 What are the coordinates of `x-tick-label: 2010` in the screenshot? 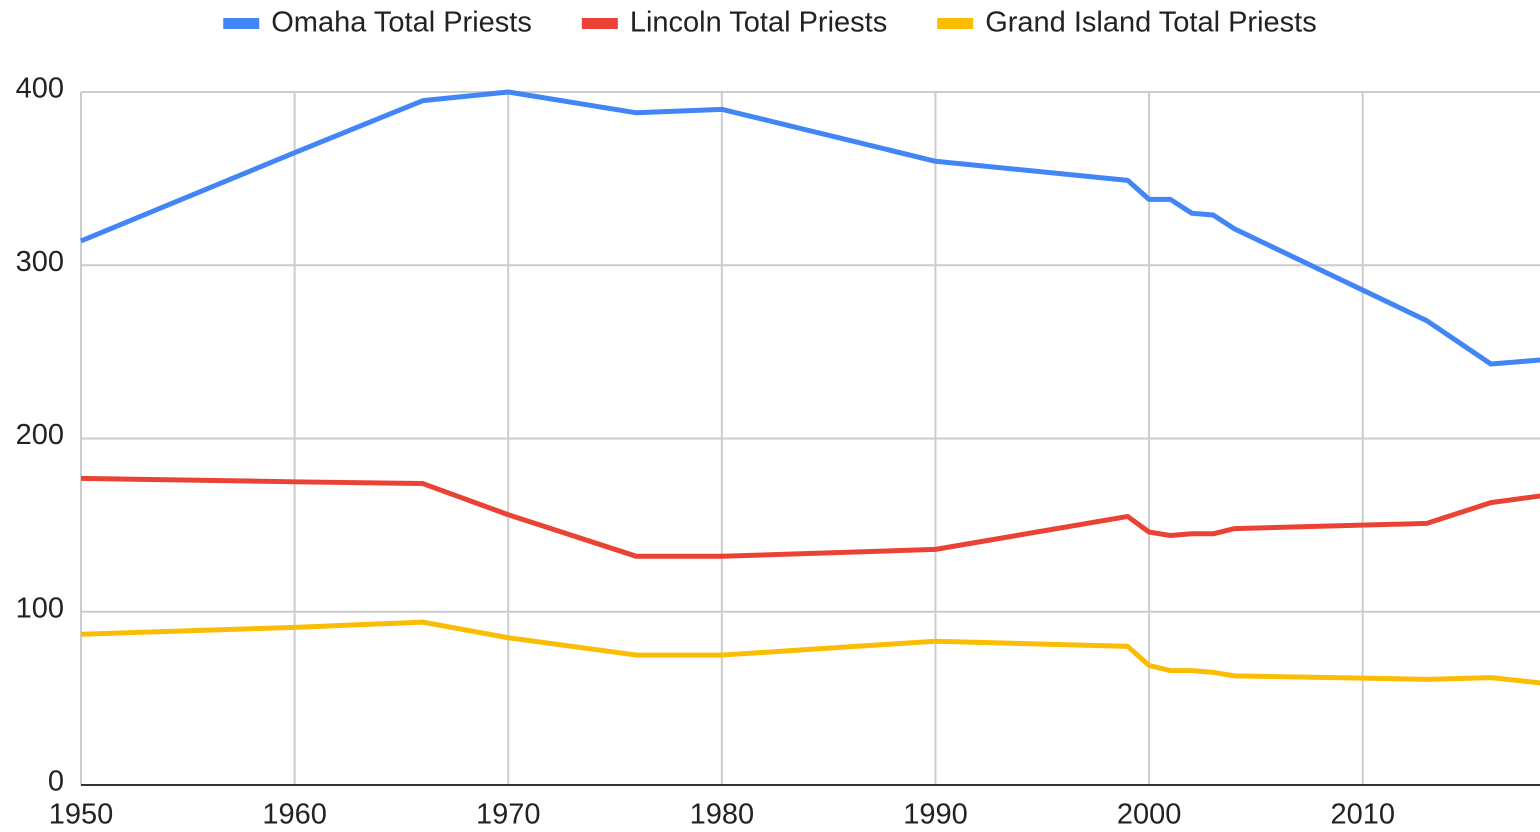 It's located at (1362, 815).